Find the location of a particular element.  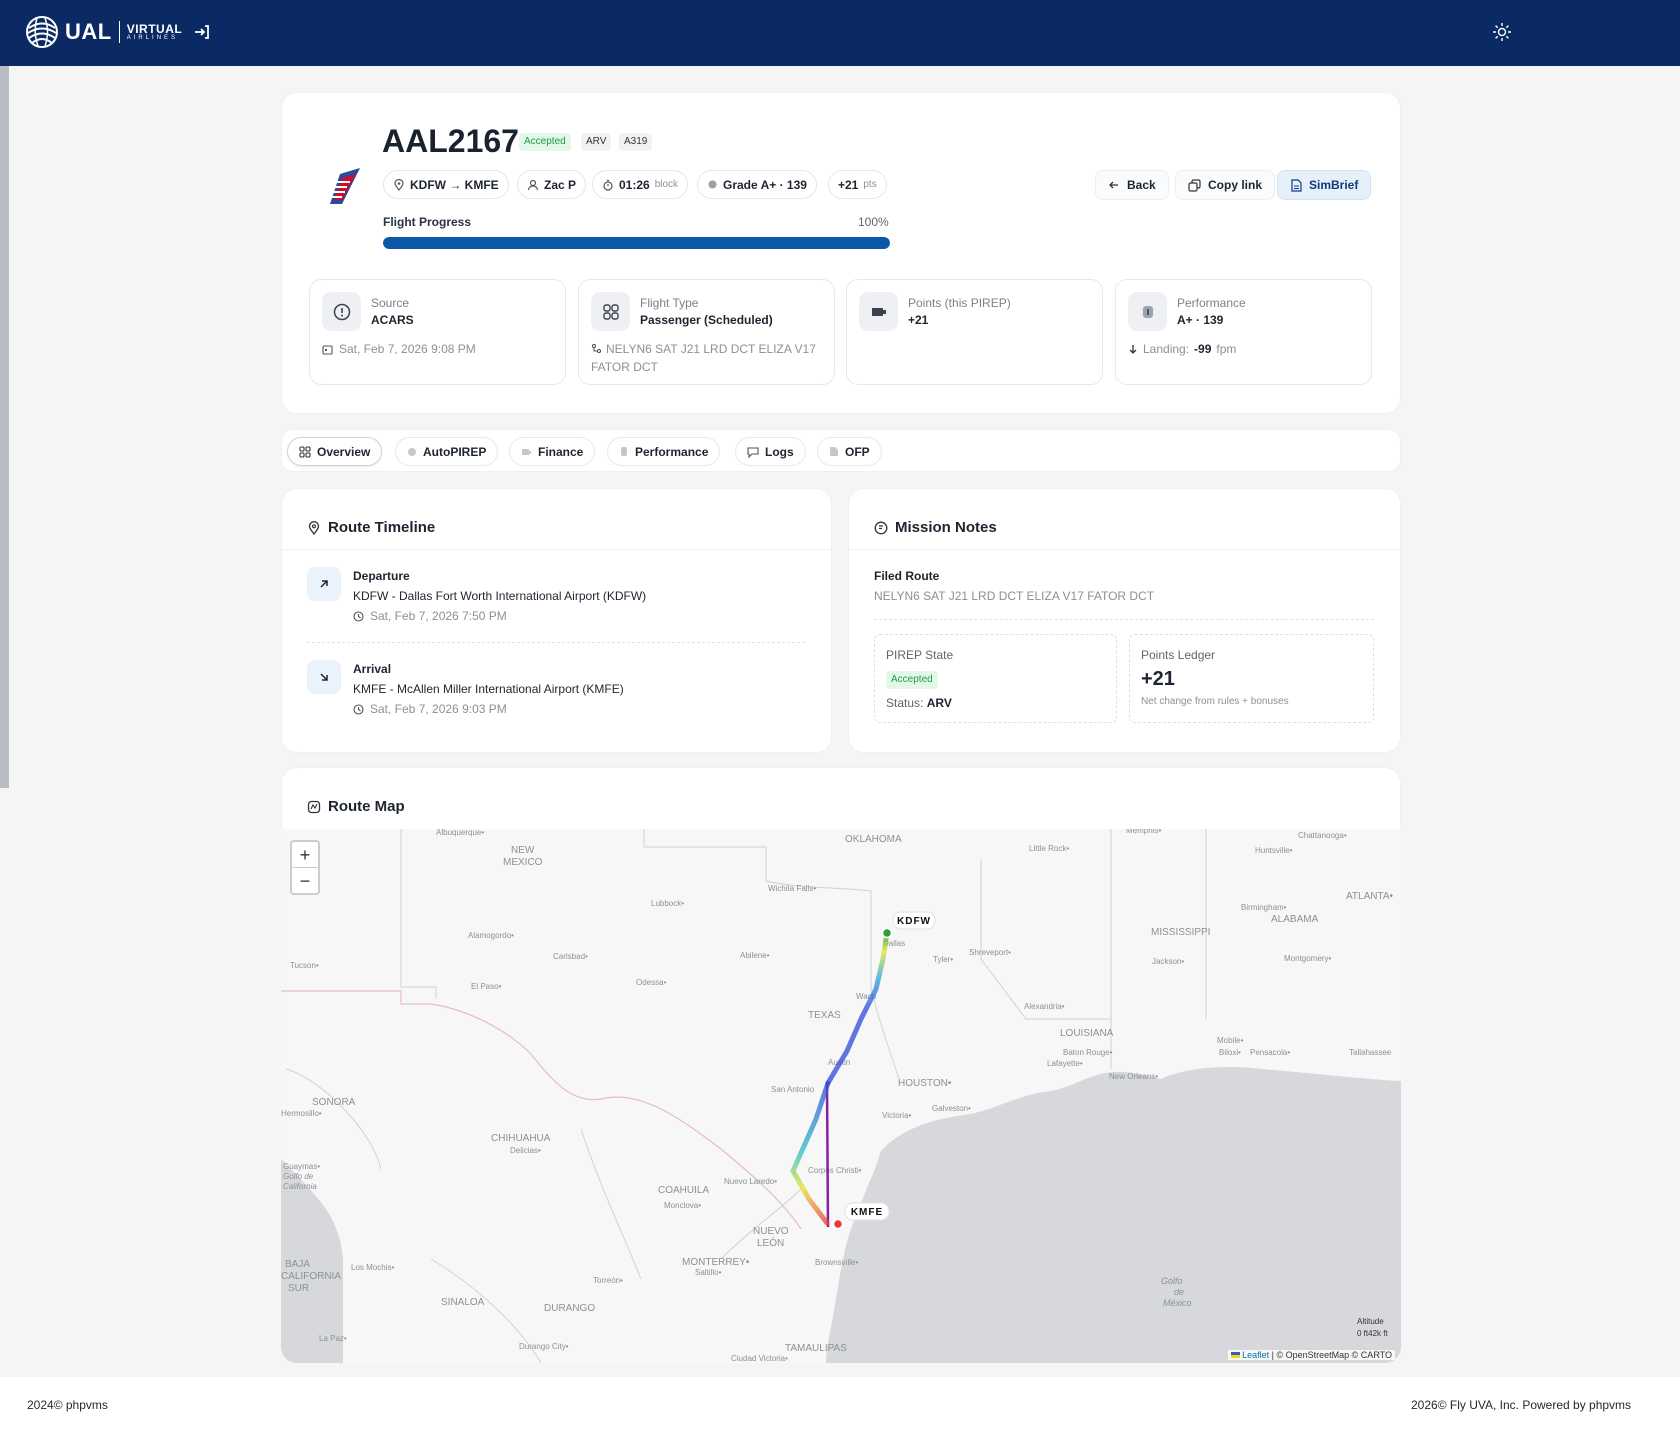

map-label: Lafayette• is located at coordinates (1065, 1063).